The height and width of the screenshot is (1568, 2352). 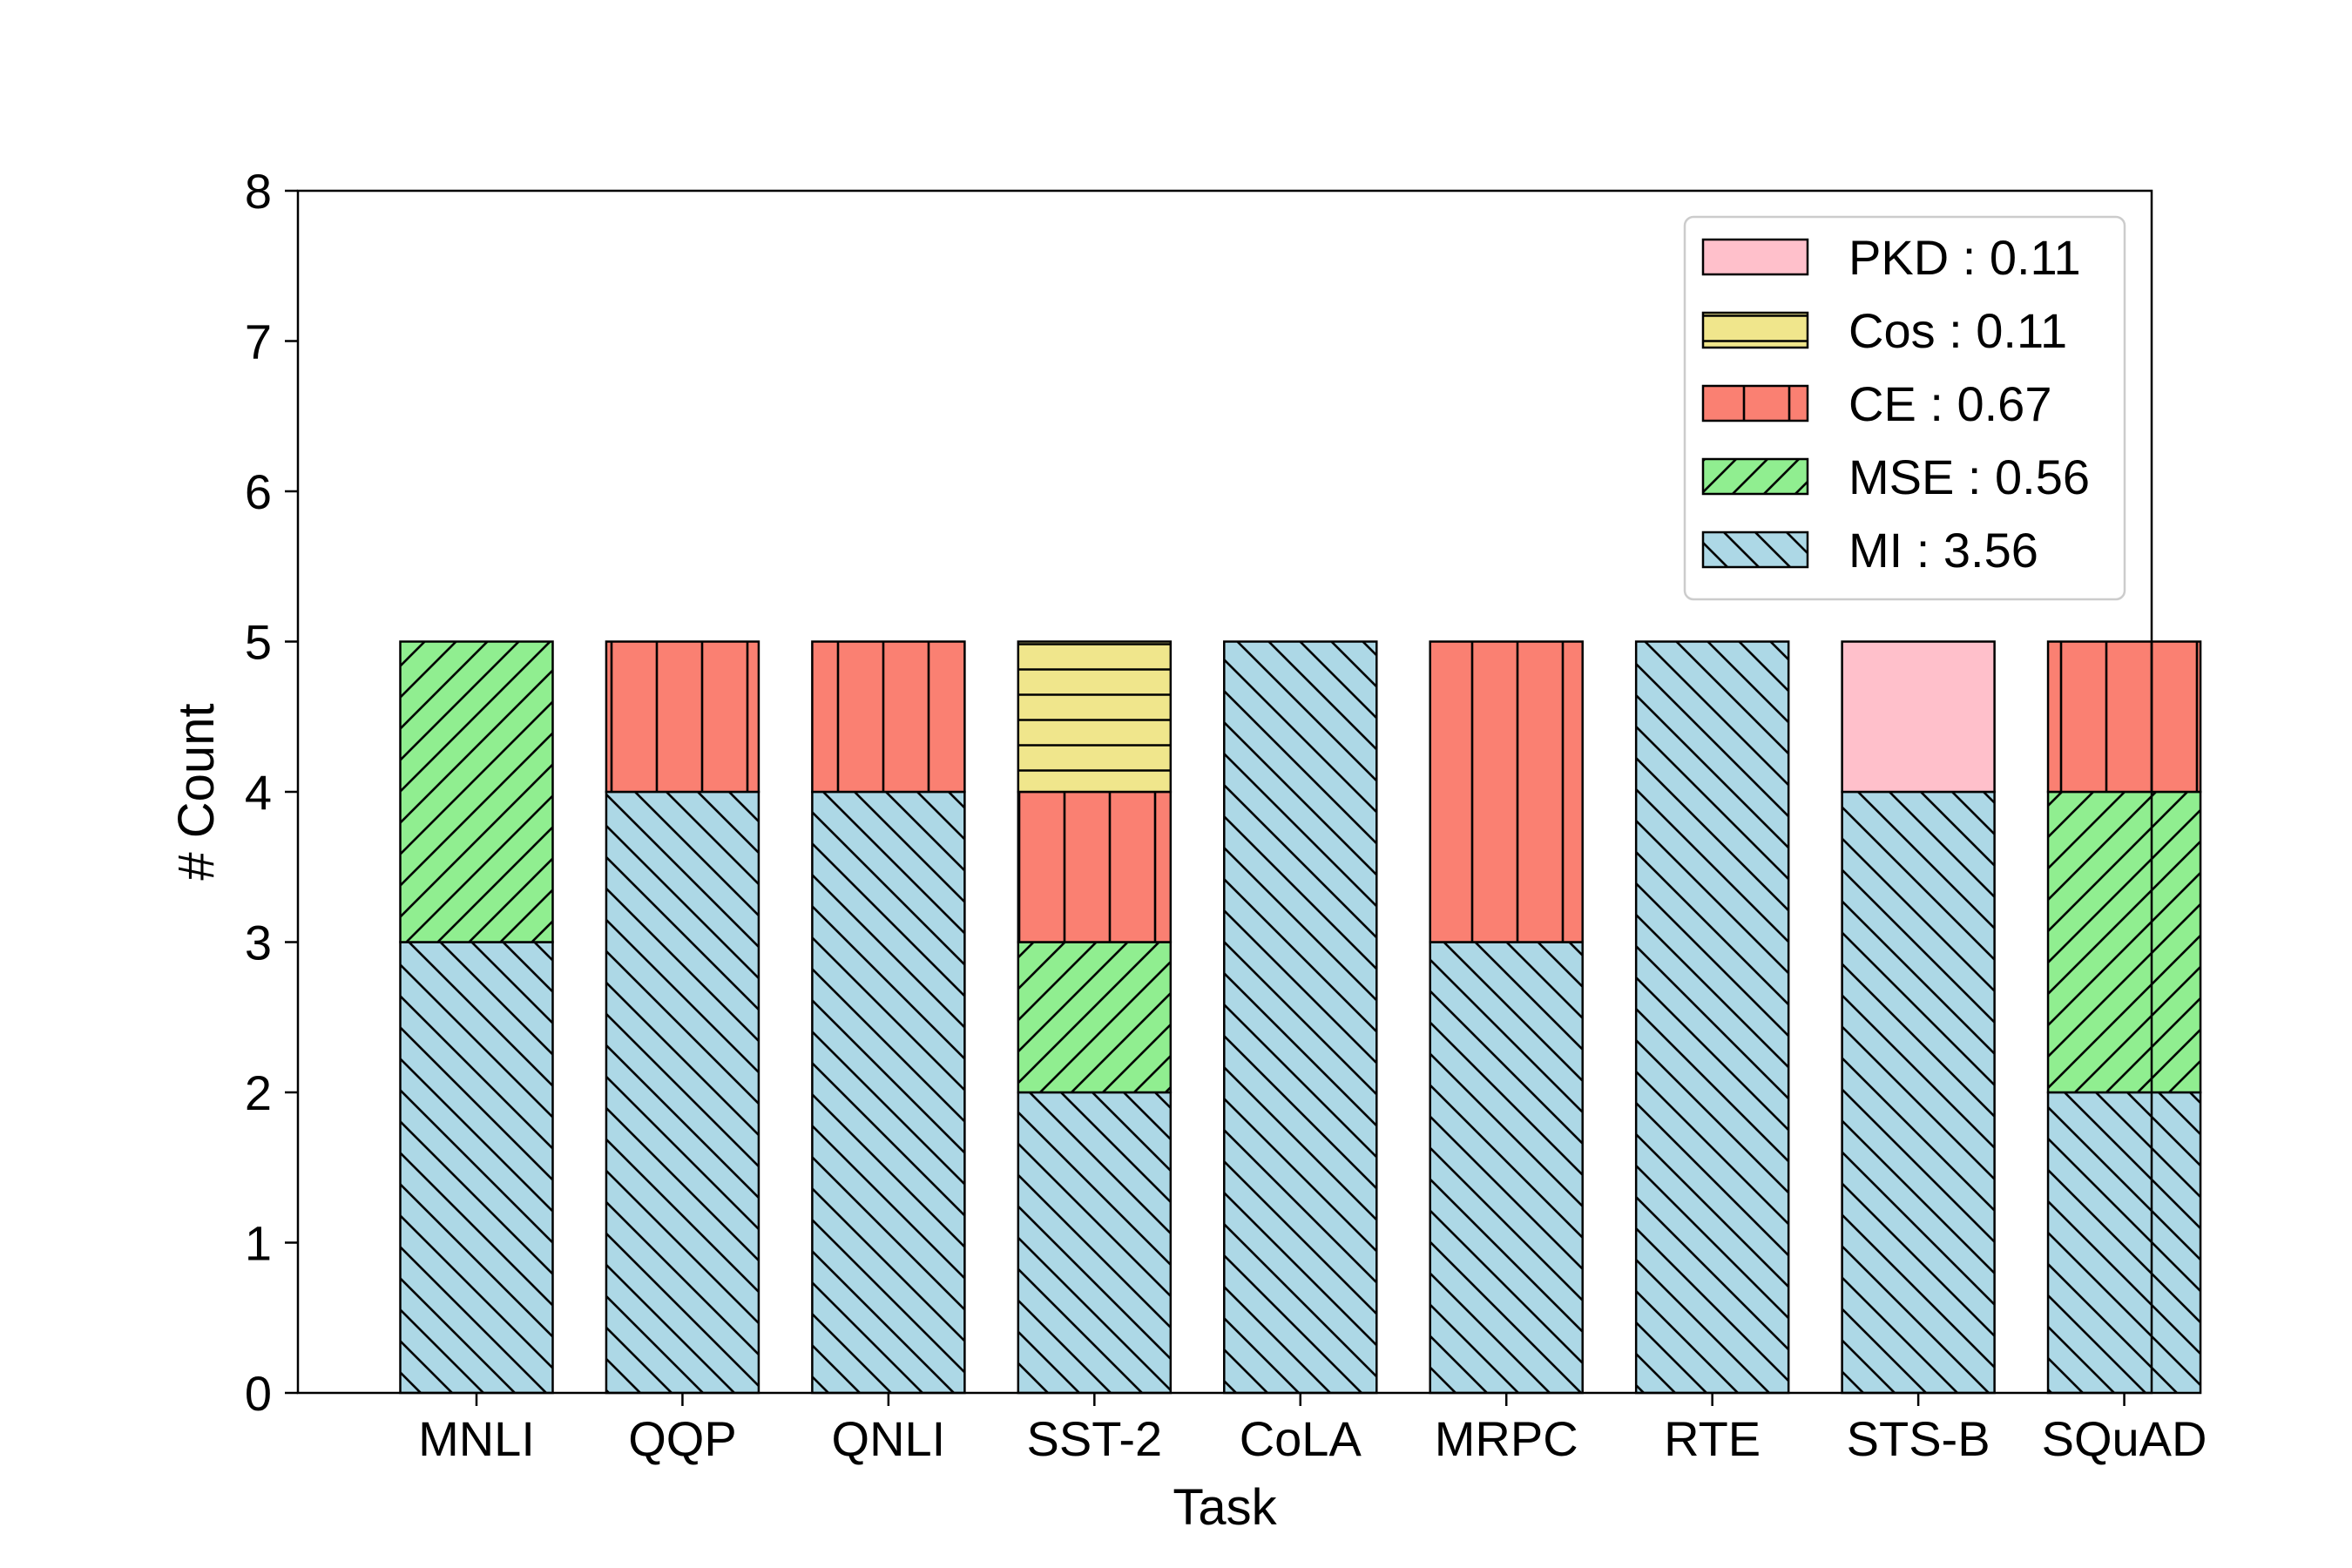 I want to click on y-axis: 0 1 2 3 4 5 6 7 8, so click(x=271, y=792).